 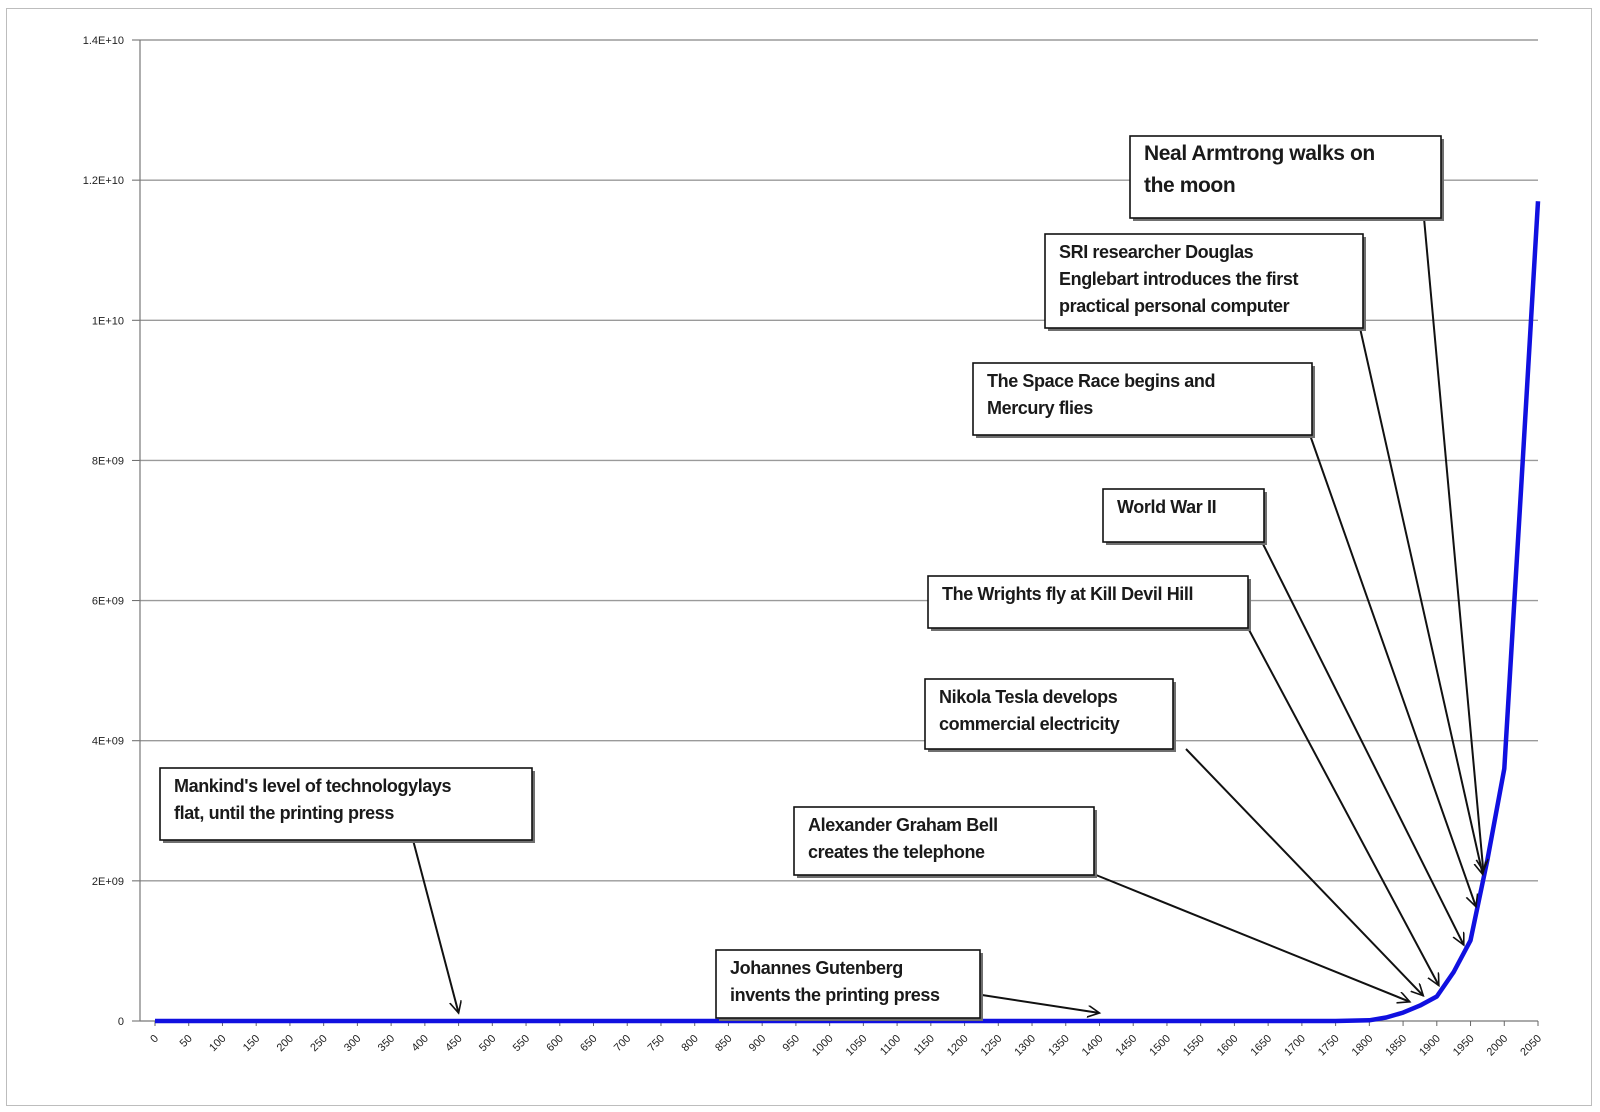 What do you see at coordinates (1101, 381) in the screenshot?
I see `annotation-text-6-0: The Space Race begins and` at bounding box center [1101, 381].